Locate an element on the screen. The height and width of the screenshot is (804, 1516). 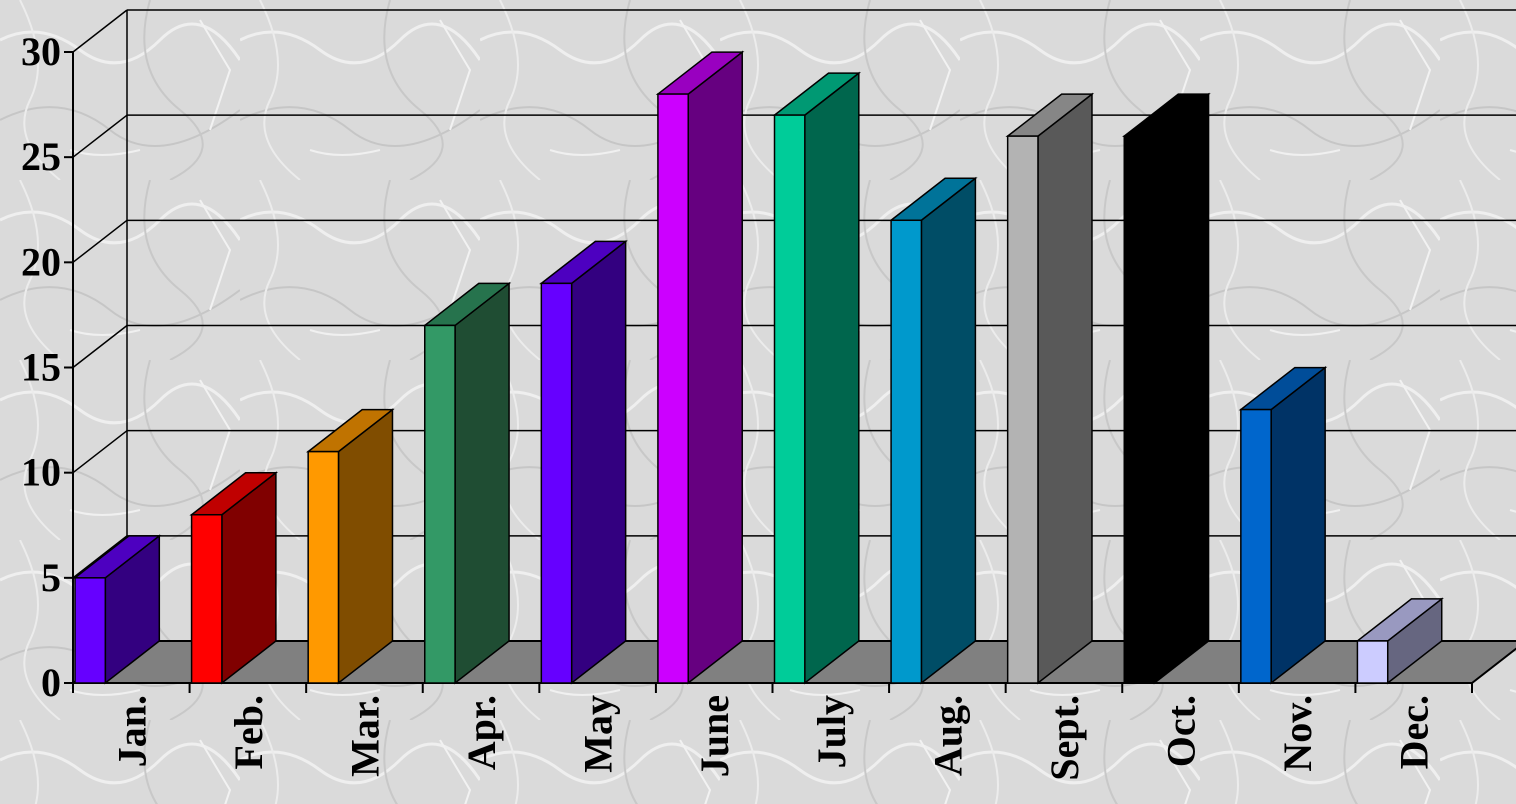
bar-mar is located at coordinates (350, 546).